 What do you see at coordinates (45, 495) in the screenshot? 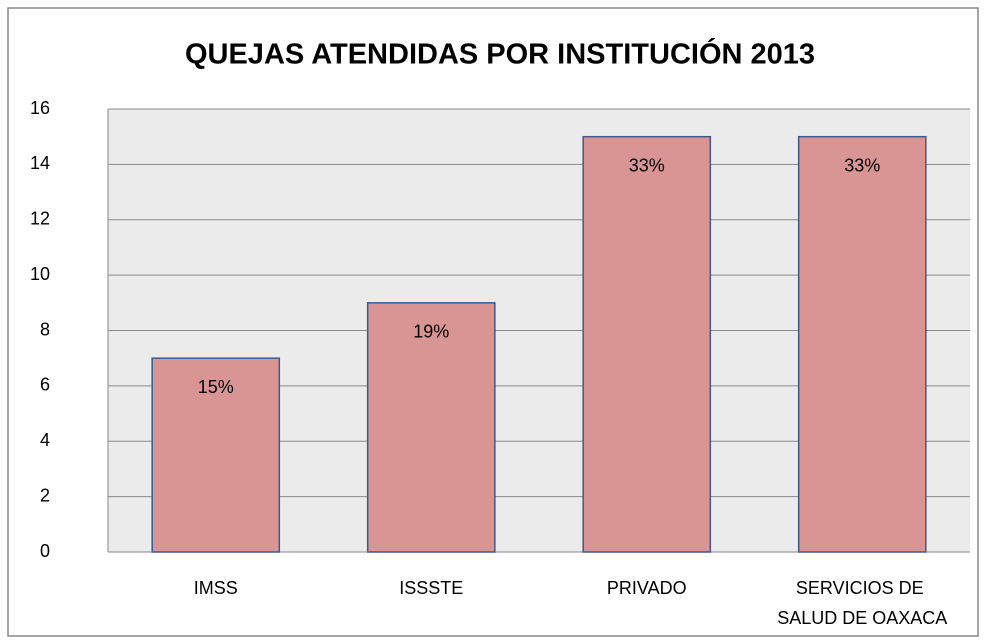
I see `y-tick-label: 2` at bounding box center [45, 495].